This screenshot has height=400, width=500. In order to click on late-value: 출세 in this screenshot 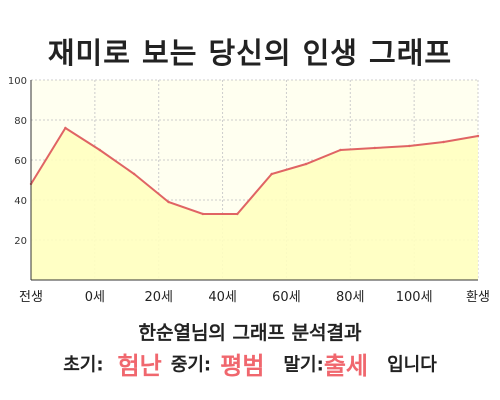, I will do `click(345, 366)`.